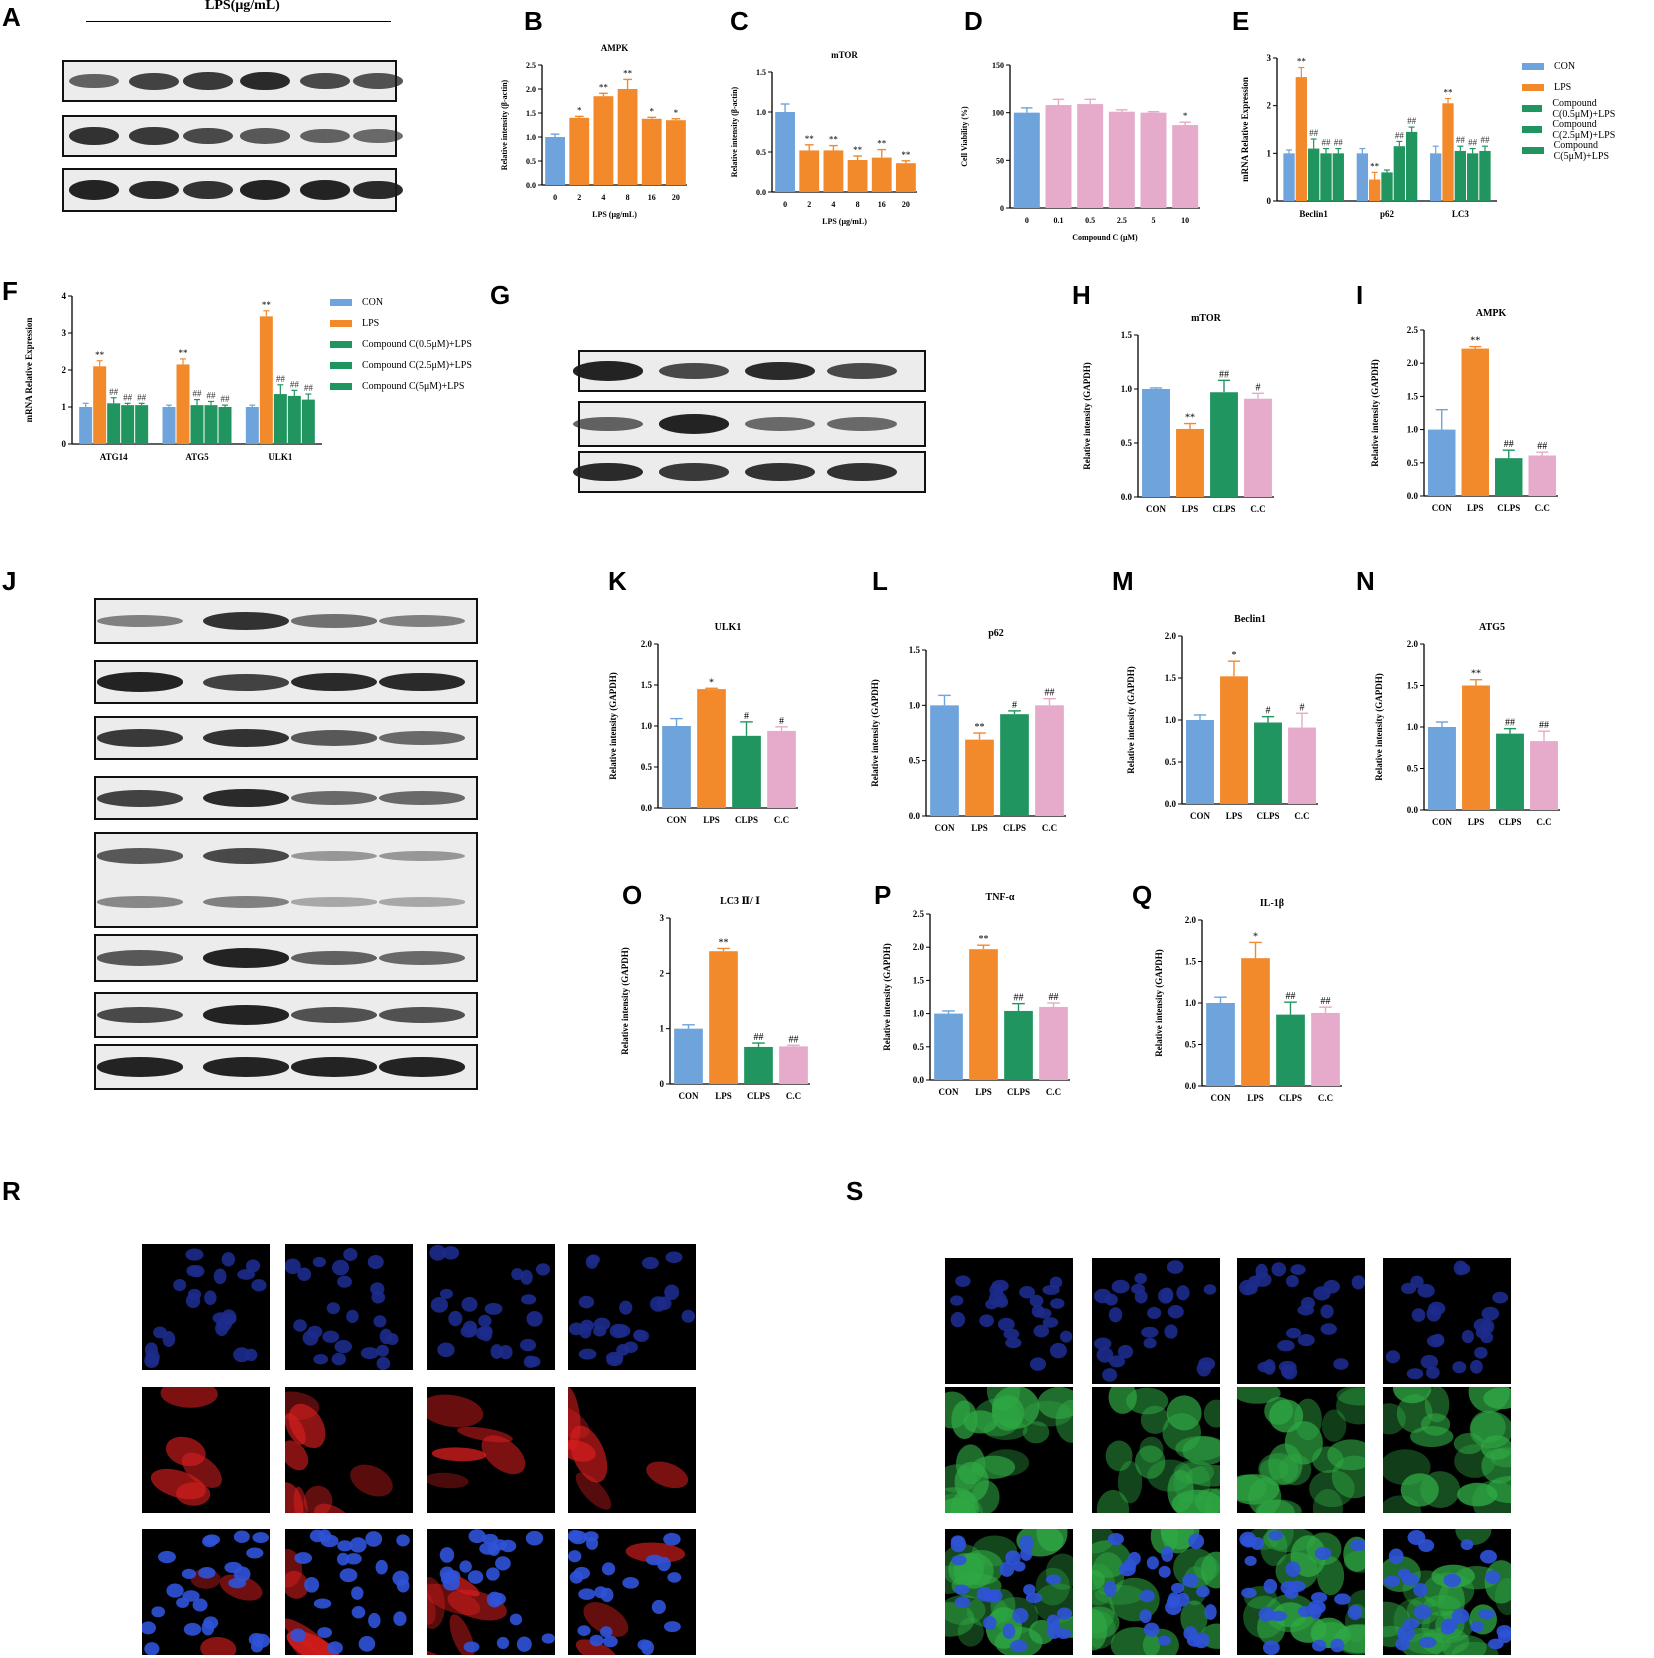  Describe the element at coordinates (579, 110) in the screenshot. I see `significance-mark: *` at that location.